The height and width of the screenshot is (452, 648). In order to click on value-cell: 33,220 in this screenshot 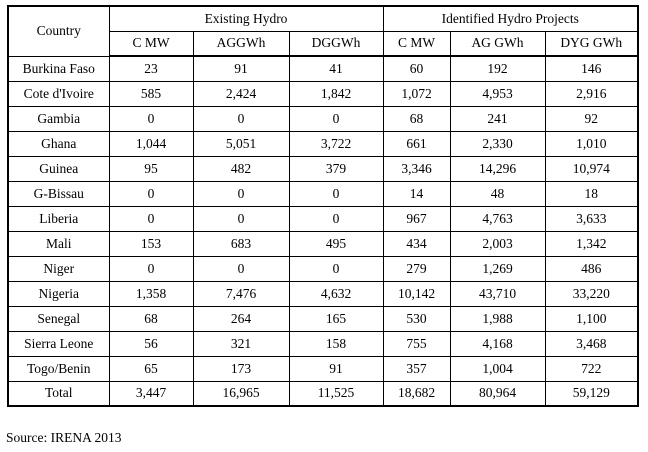, I will do `click(591, 293)`.